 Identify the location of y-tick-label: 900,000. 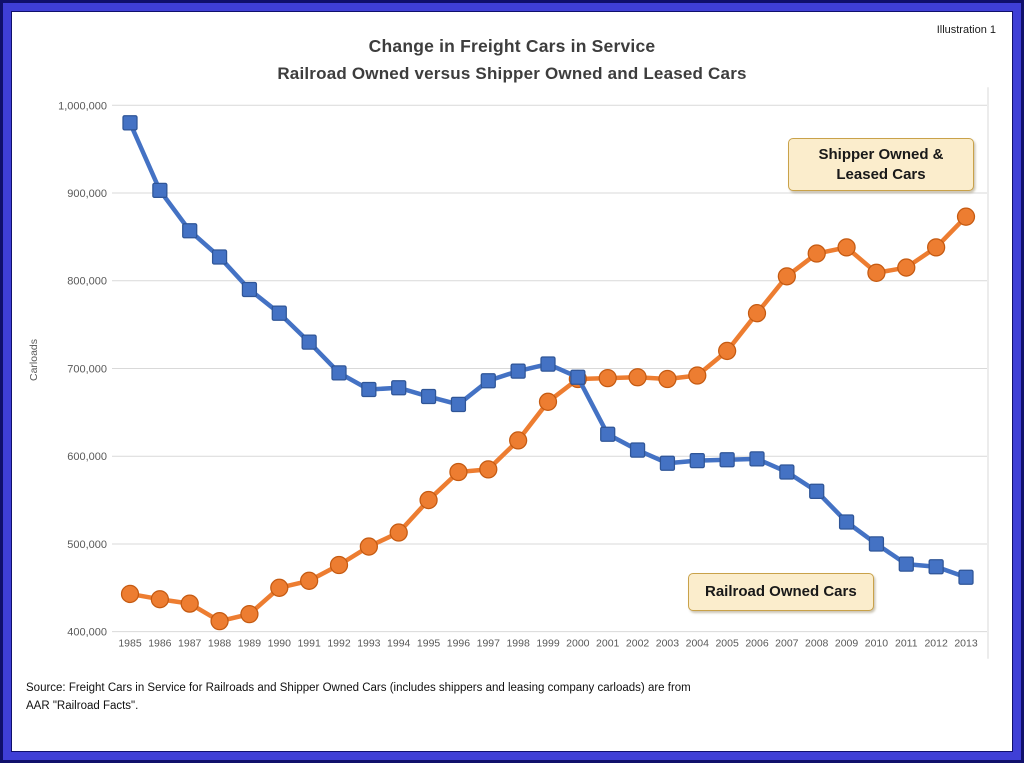
(87, 194).